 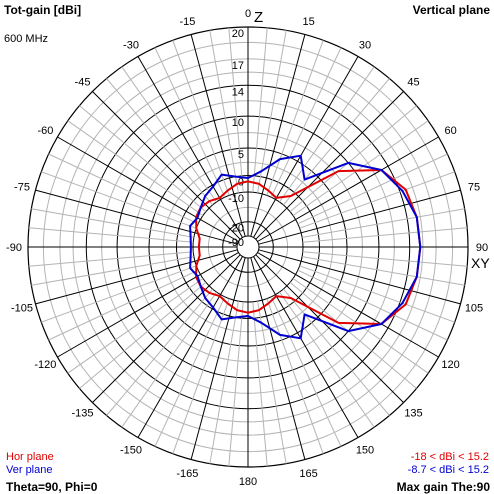 What do you see at coordinates (30, 457) in the screenshot?
I see `legend-hor-plane: Hor plane` at bounding box center [30, 457].